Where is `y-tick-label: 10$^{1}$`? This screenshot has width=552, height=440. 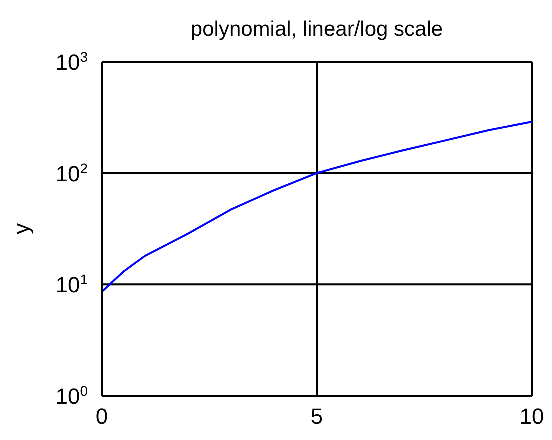 y-tick-label: 10$^{1}$ is located at coordinates (72, 285).